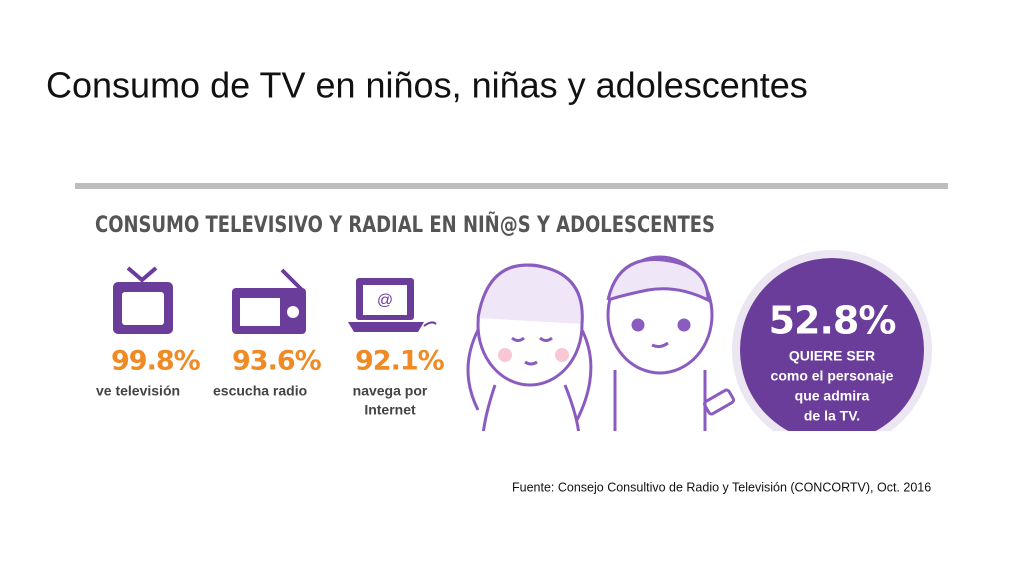 The height and width of the screenshot is (576, 1024). Describe the element at coordinates (832, 356) in the screenshot. I see `highlight-label: QUIERE SER` at that location.